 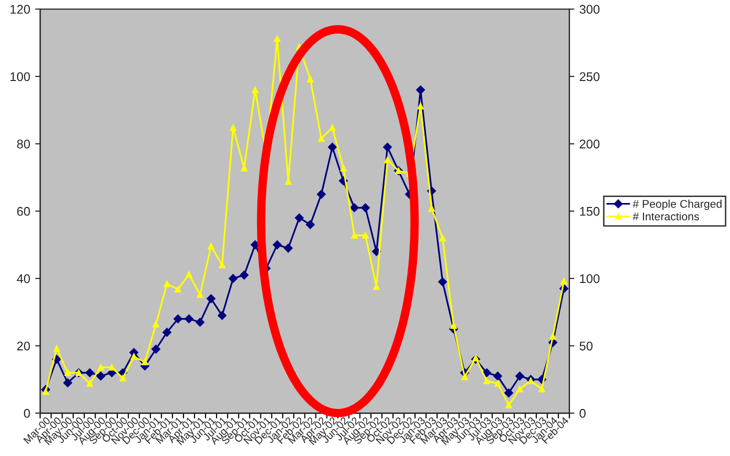 What do you see at coordinates (23, 279) in the screenshot?
I see `y-tick-label: 40` at bounding box center [23, 279].